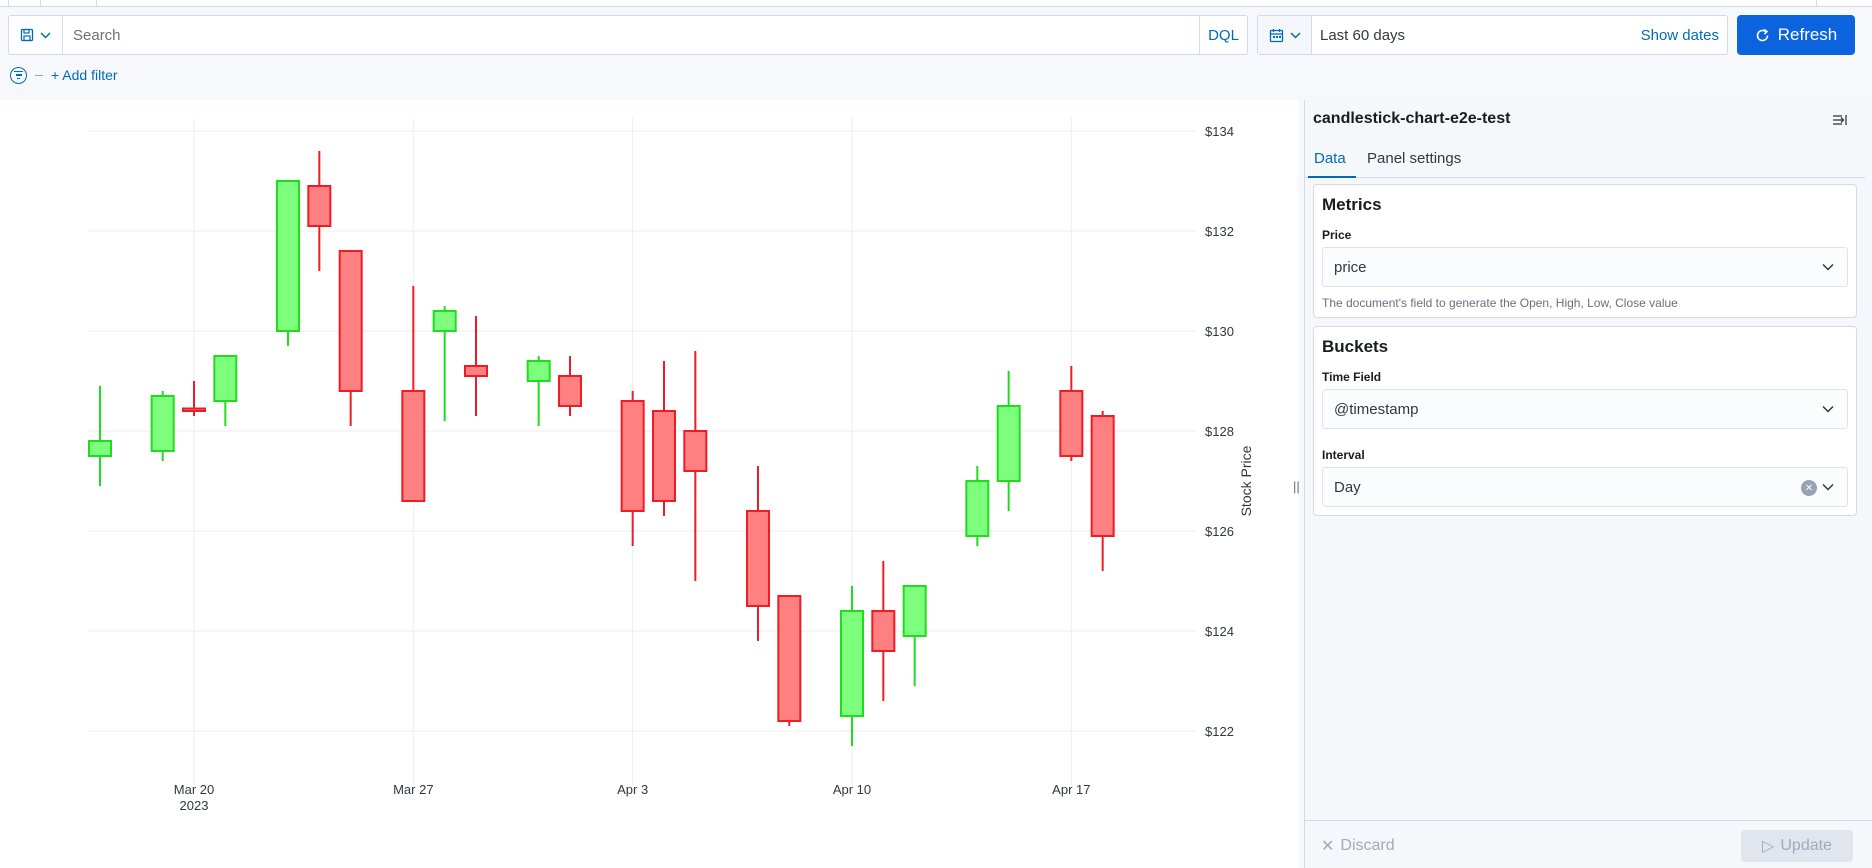 The image size is (1872, 868). What do you see at coordinates (1414, 158) in the screenshot?
I see `tab-panel-settings: Panel settings` at bounding box center [1414, 158].